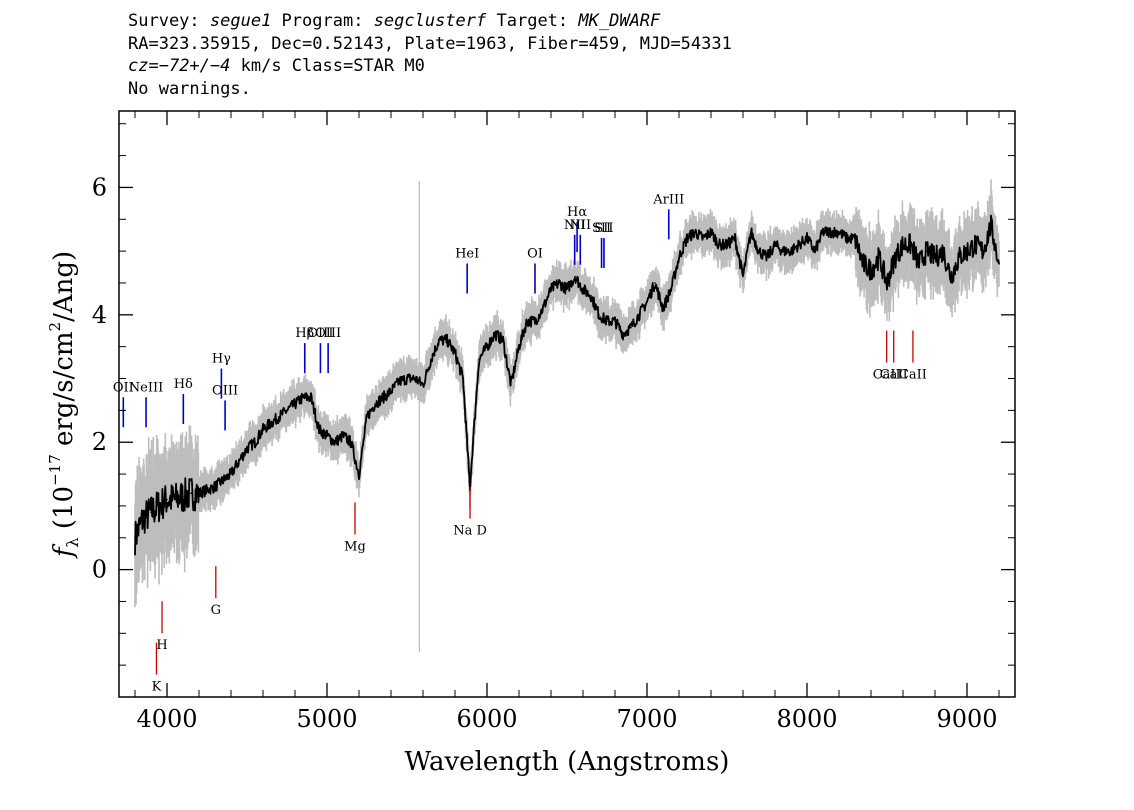 The image size is (1134, 810). I want to click on x-tick-label: 8000, so click(806, 719).